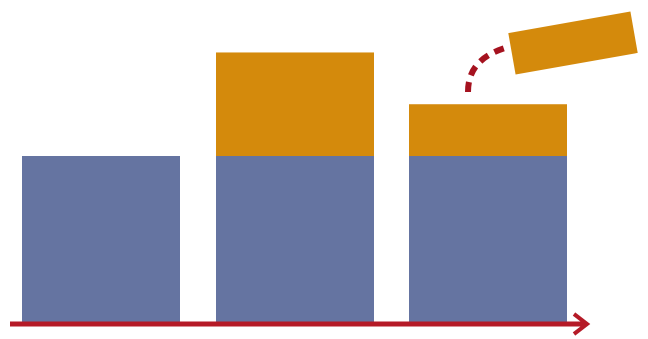 The height and width of the screenshot is (339, 648). I want to click on annotation-layer, so click(551, 52).